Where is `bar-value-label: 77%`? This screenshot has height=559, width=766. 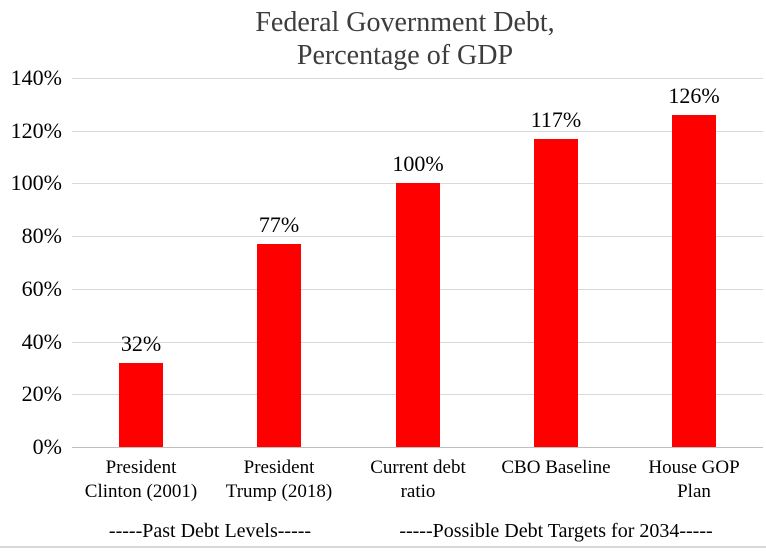
bar-value-label: 77% is located at coordinates (279, 224).